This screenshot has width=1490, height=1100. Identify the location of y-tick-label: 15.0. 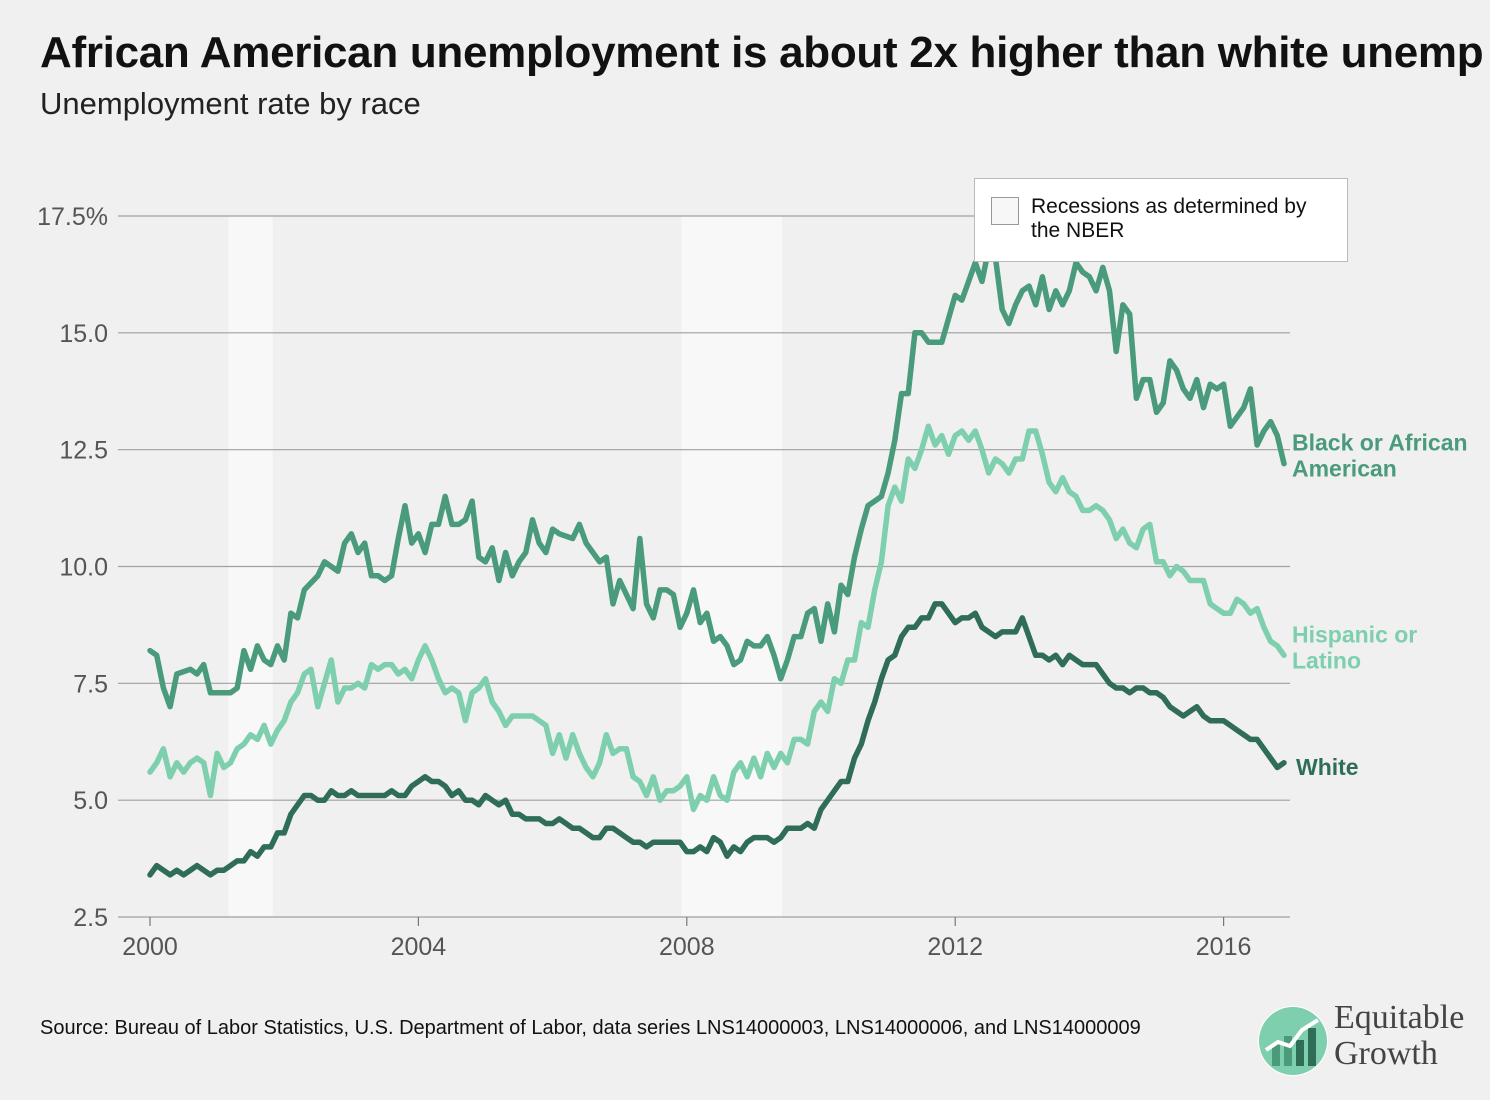
(83, 334).